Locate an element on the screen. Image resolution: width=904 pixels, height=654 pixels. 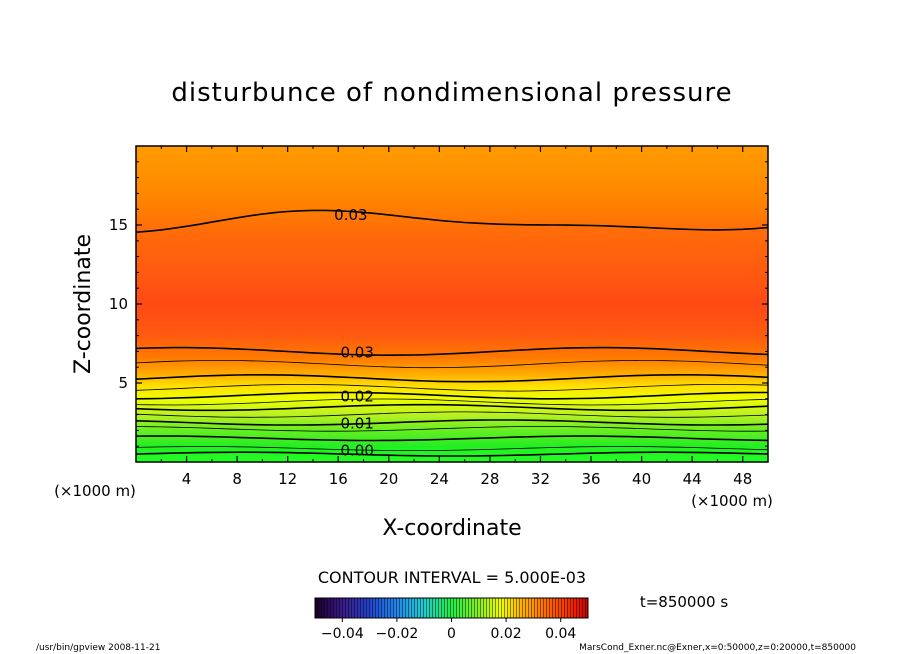
x-tick-label: 44 is located at coordinates (692, 479).